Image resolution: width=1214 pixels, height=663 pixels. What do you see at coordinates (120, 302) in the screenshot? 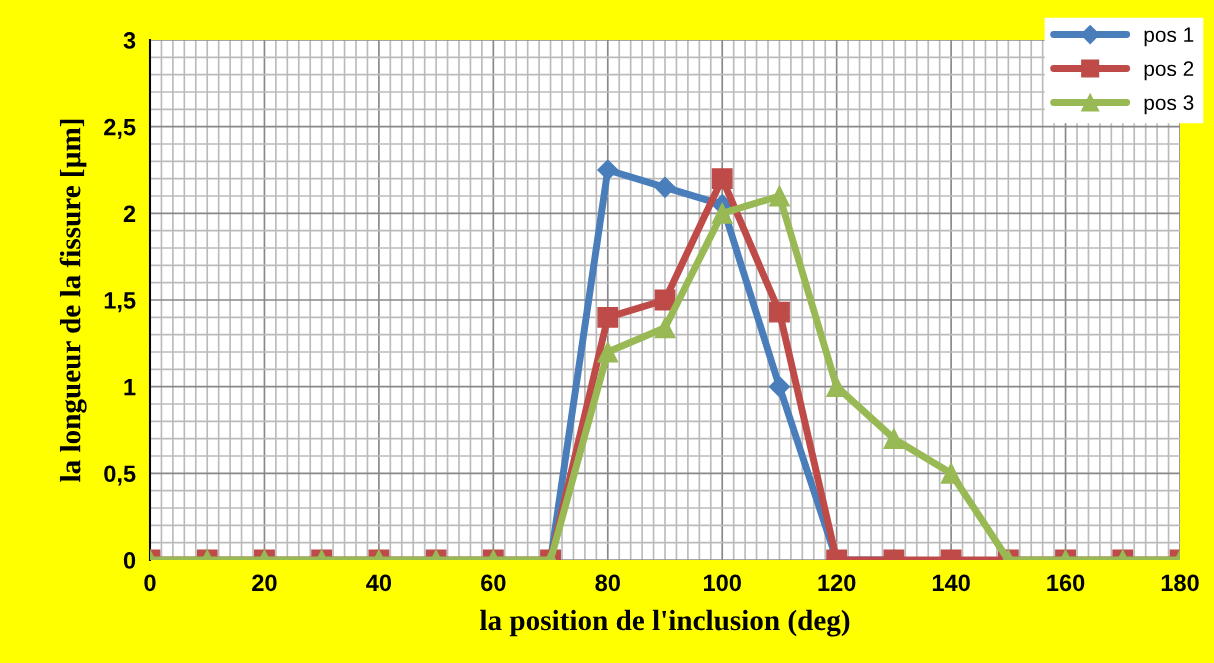
I see `y-tick-label: 1,5` at bounding box center [120, 302].